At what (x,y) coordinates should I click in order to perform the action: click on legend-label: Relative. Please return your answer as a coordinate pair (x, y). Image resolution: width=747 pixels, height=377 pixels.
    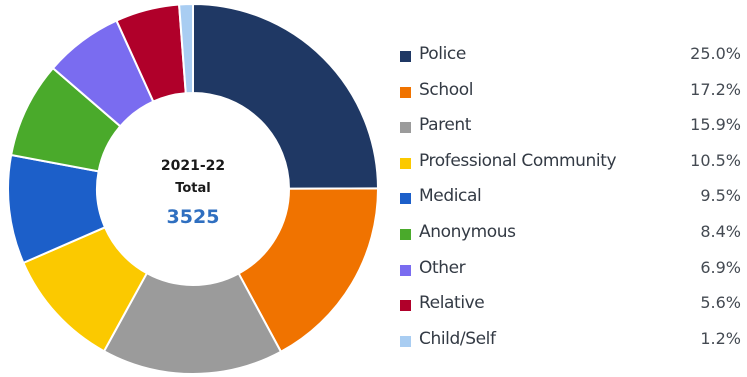
    Looking at the image, I should click on (452, 303).